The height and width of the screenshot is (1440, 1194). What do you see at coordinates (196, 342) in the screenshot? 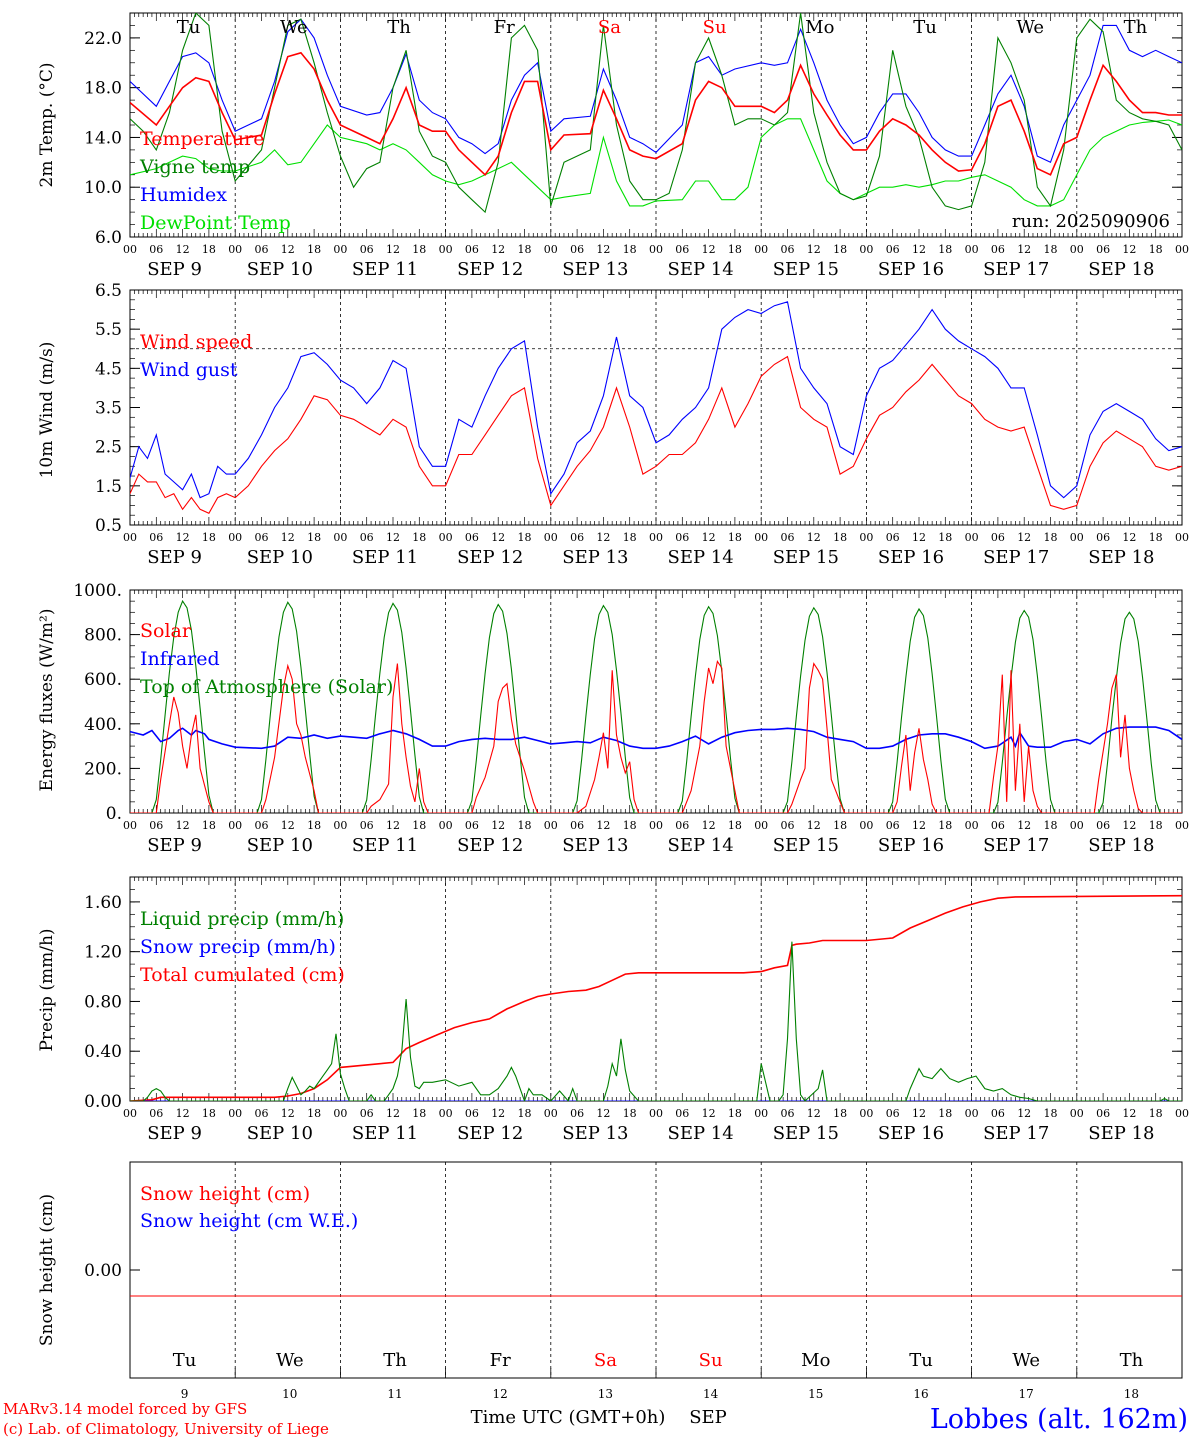
I see `legend-entry: Wind speed` at bounding box center [196, 342].